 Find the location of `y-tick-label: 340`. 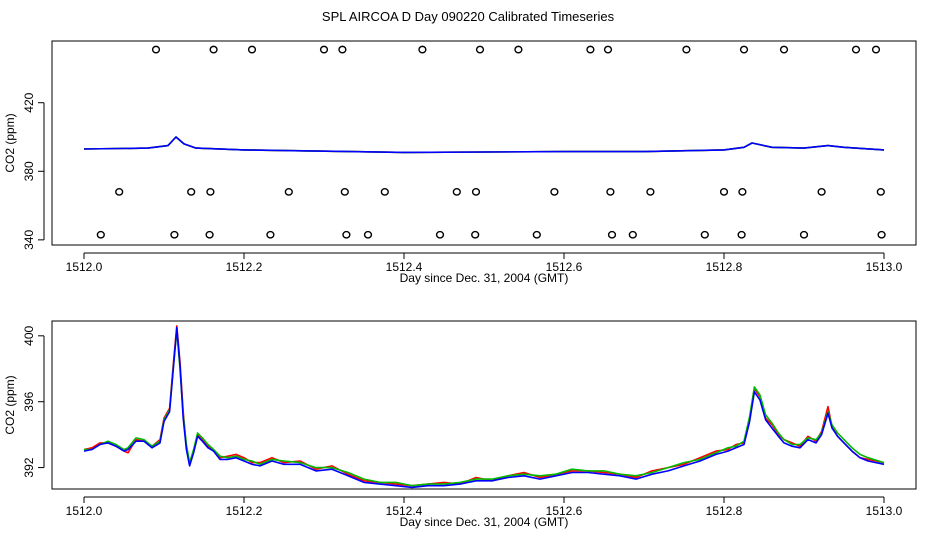

y-tick-label: 340 is located at coordinates (29, 240).